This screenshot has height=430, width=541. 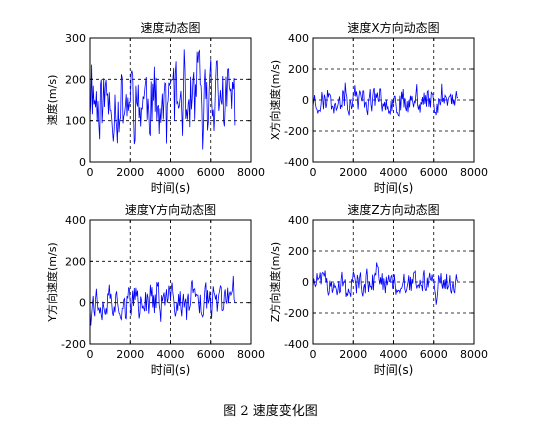 I want to click on y-axis-label: Z方向速度(m/s), so click(x=275, y=282).